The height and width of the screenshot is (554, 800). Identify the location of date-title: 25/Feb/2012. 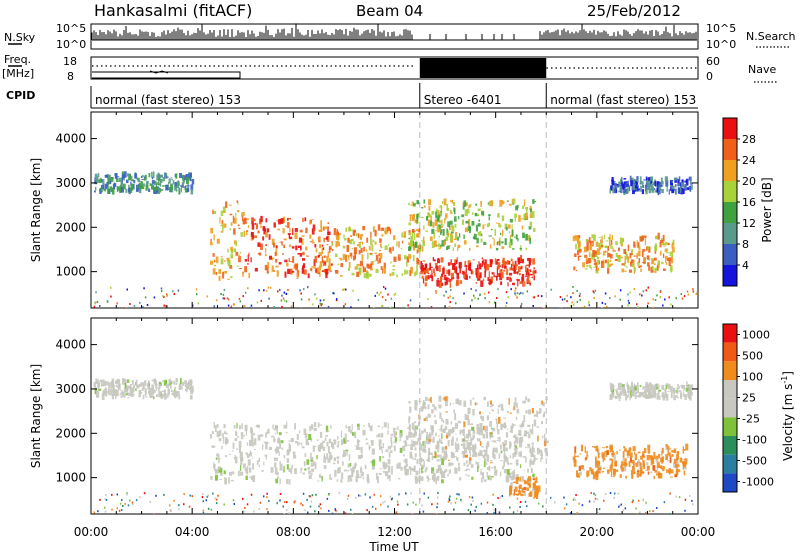
(634, 11).